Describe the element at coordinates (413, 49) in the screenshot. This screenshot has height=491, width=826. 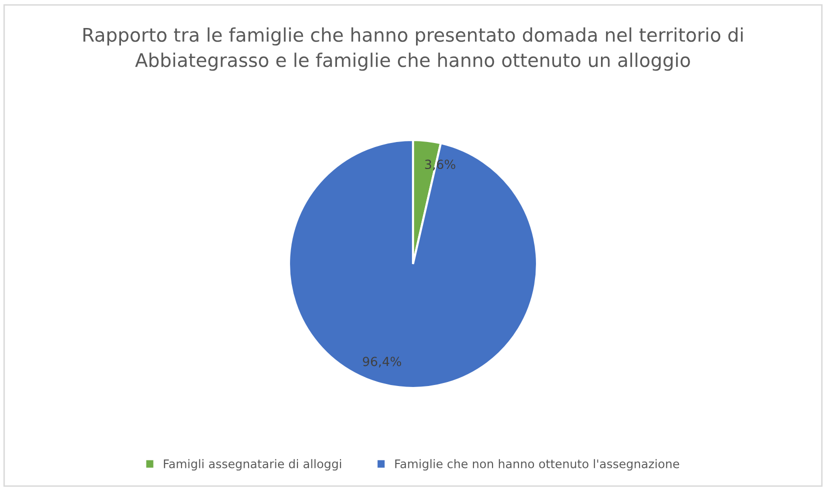
I see `chart-title: Rapporto tra le famiglie che hanno presentato domada nel territorio di Abbiategrasso e le famiglie che hanno ottenuto un alloggio` at that location.